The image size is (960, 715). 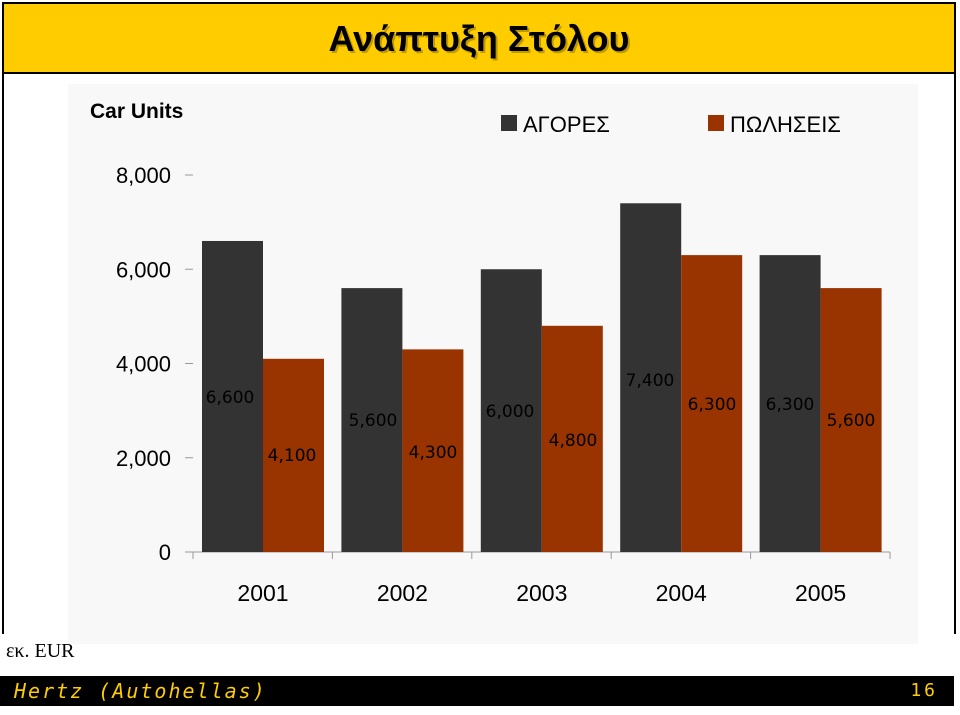 I want to click on footer-bar: Hertz (Autohellas) 16, so click(x=477, y=691).